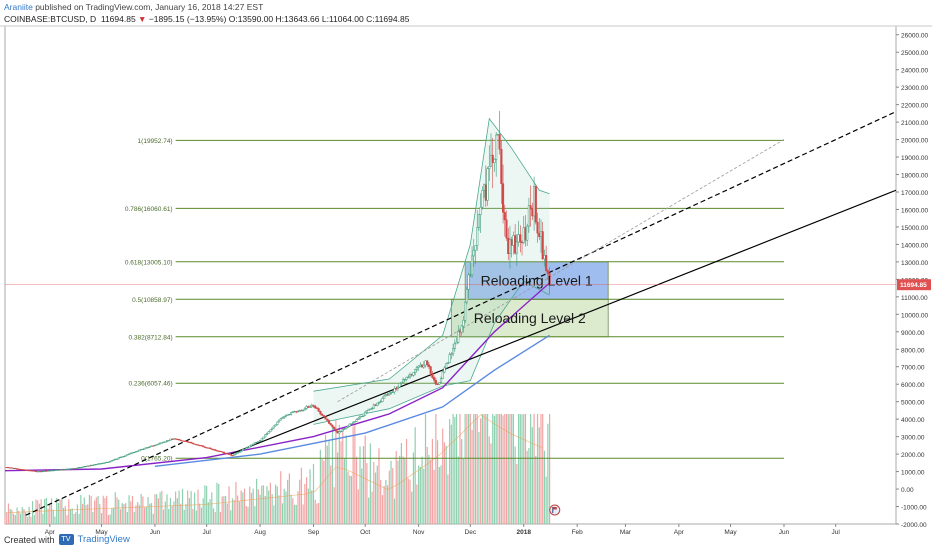 This screenshot has width=932, height=550. I want to click on tradingview-brand: TradingView, so click(103, 539).